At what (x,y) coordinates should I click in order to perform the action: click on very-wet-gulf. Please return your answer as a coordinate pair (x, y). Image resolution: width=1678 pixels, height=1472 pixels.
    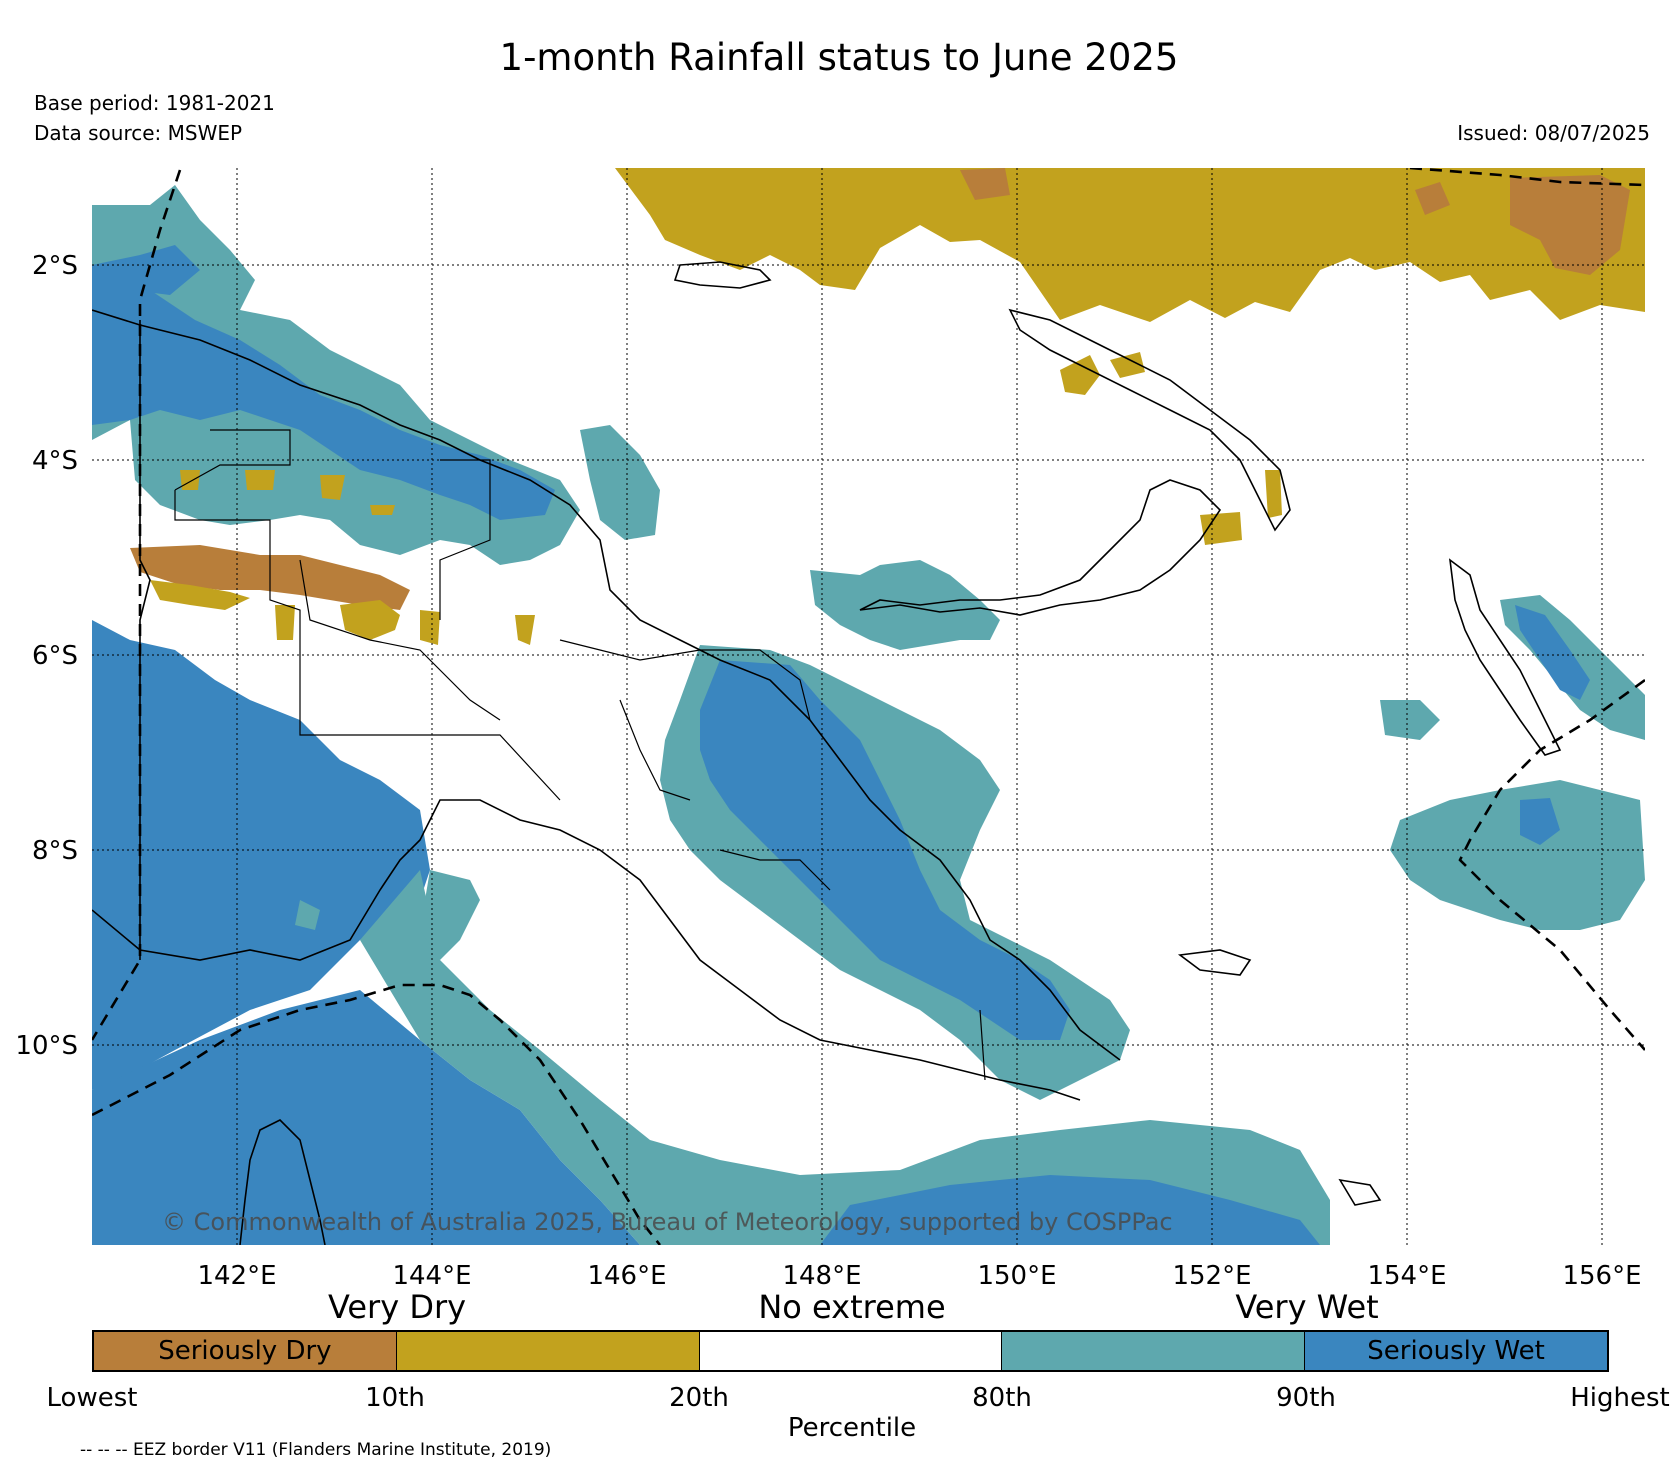
    Looking at the image, I should click on (387, 915).